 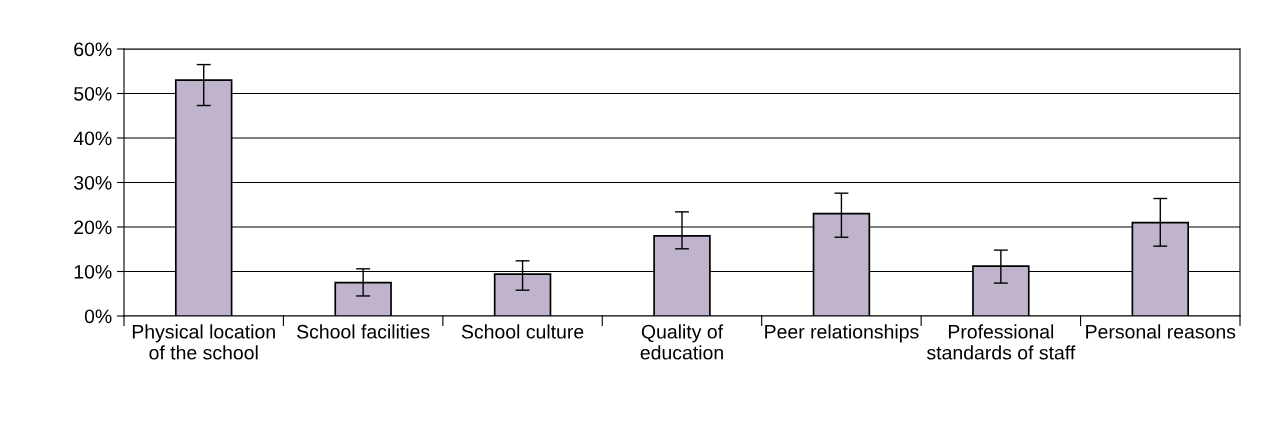 What do you see at coordinates (1161, 331) in the screenshot?
I see `x-tick-label: Personal reasons` at bounding box center [1161, 331].